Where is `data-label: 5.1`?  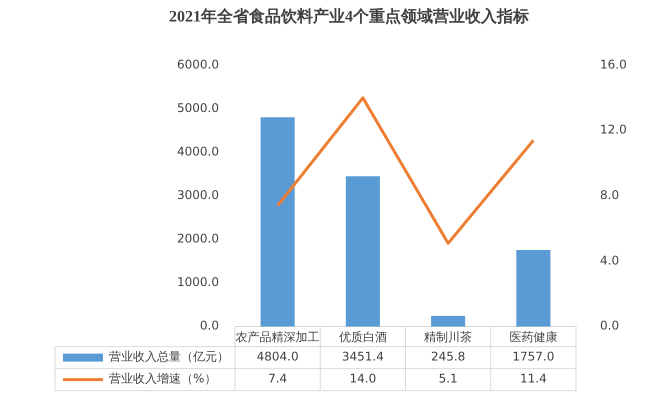 data-label: 5.1 is located at coordinates (448, 379).